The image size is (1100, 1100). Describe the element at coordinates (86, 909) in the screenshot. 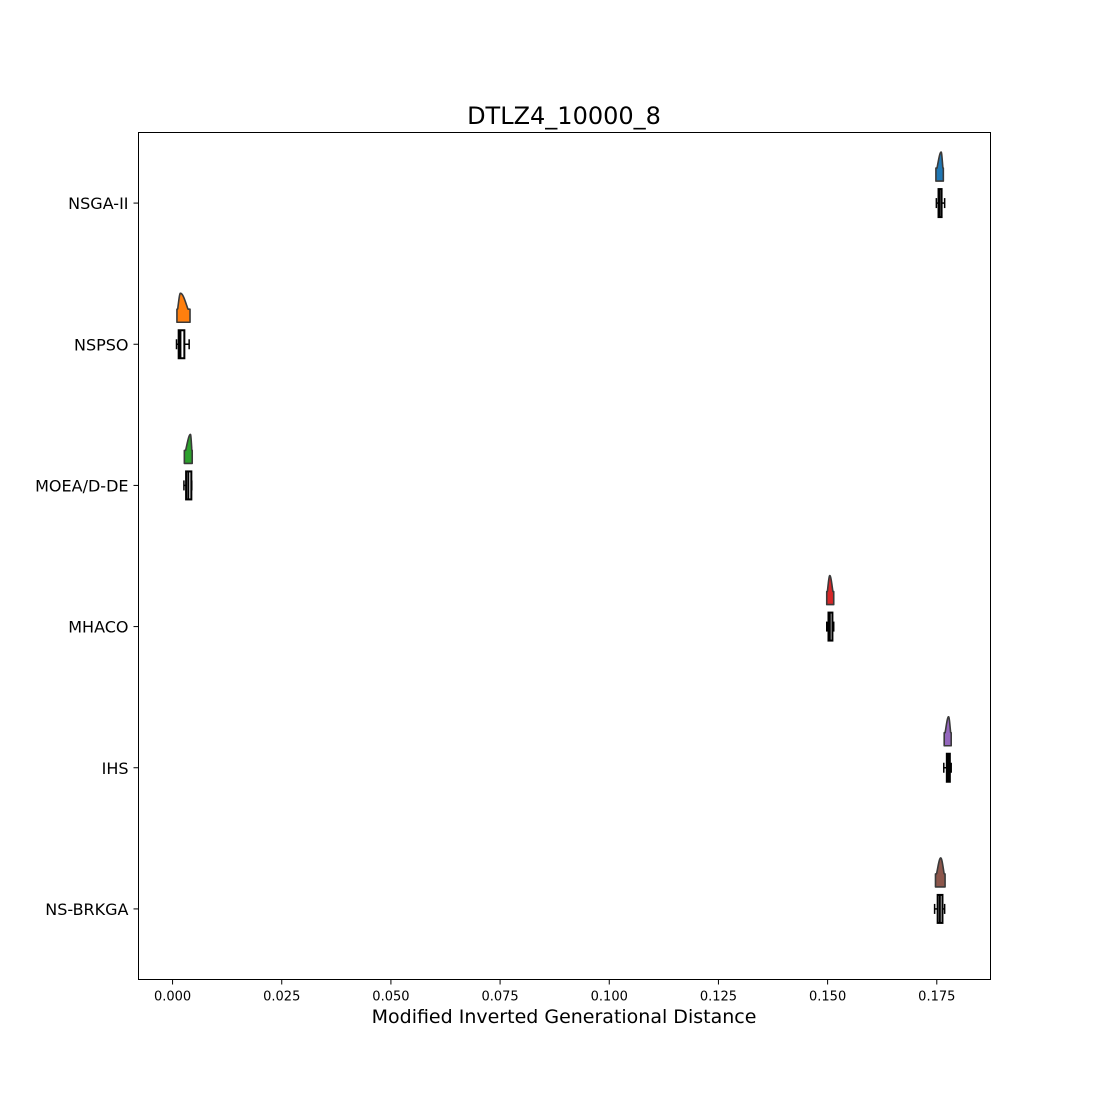

I see `y-tick-label: NS-BRKGA` at that location.